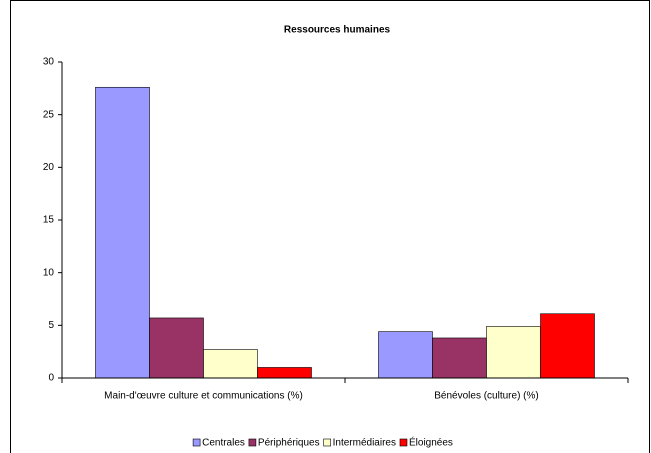 Image resolution: width=651 pixels, height=453 pixels. I want to click on y-tick-label: 20, so click(49, 167).